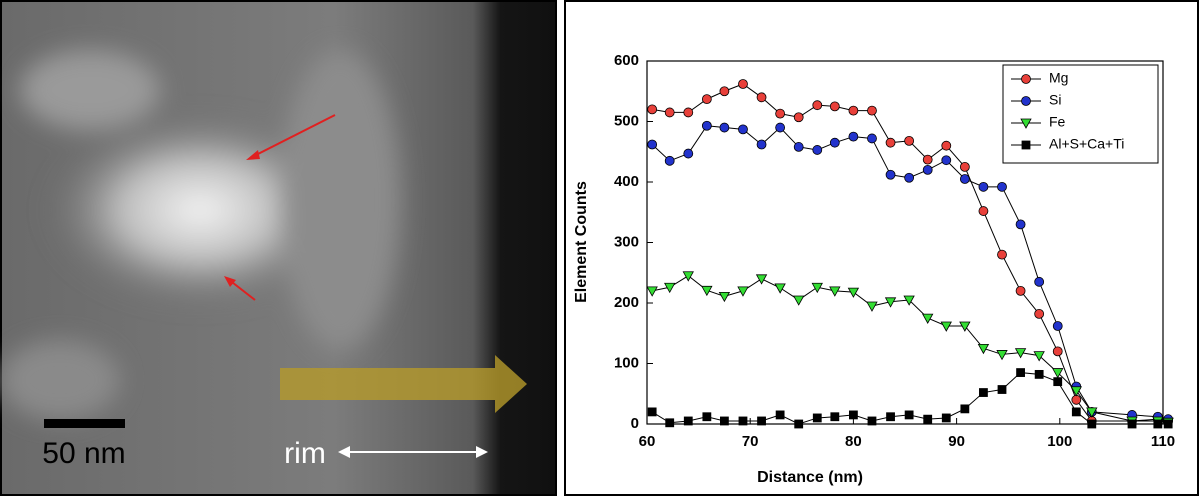  Describe the element at coordinates (626, 120) in the screenshot. I see `y-tick-label: 500` at that location.